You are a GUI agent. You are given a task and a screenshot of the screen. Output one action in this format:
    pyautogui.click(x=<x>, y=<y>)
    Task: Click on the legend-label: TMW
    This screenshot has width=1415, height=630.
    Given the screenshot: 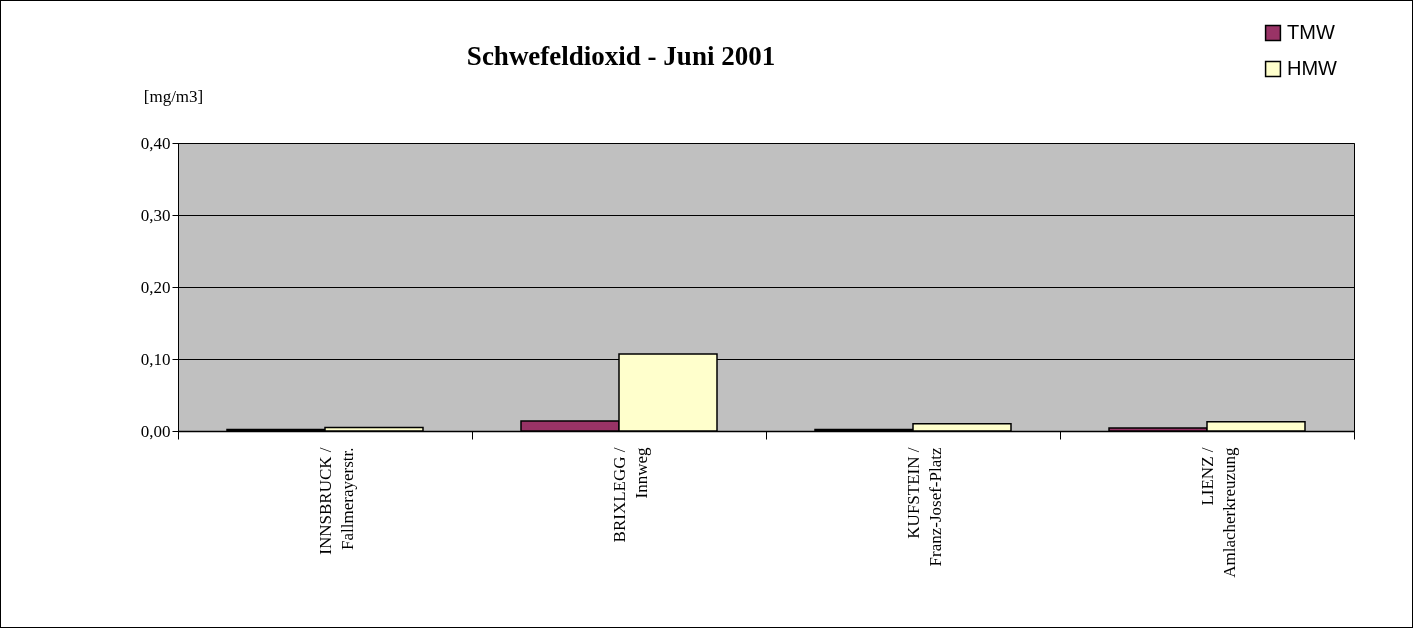 What is the action you would take?
    pyautogui.click(x=1311, y=32)
    